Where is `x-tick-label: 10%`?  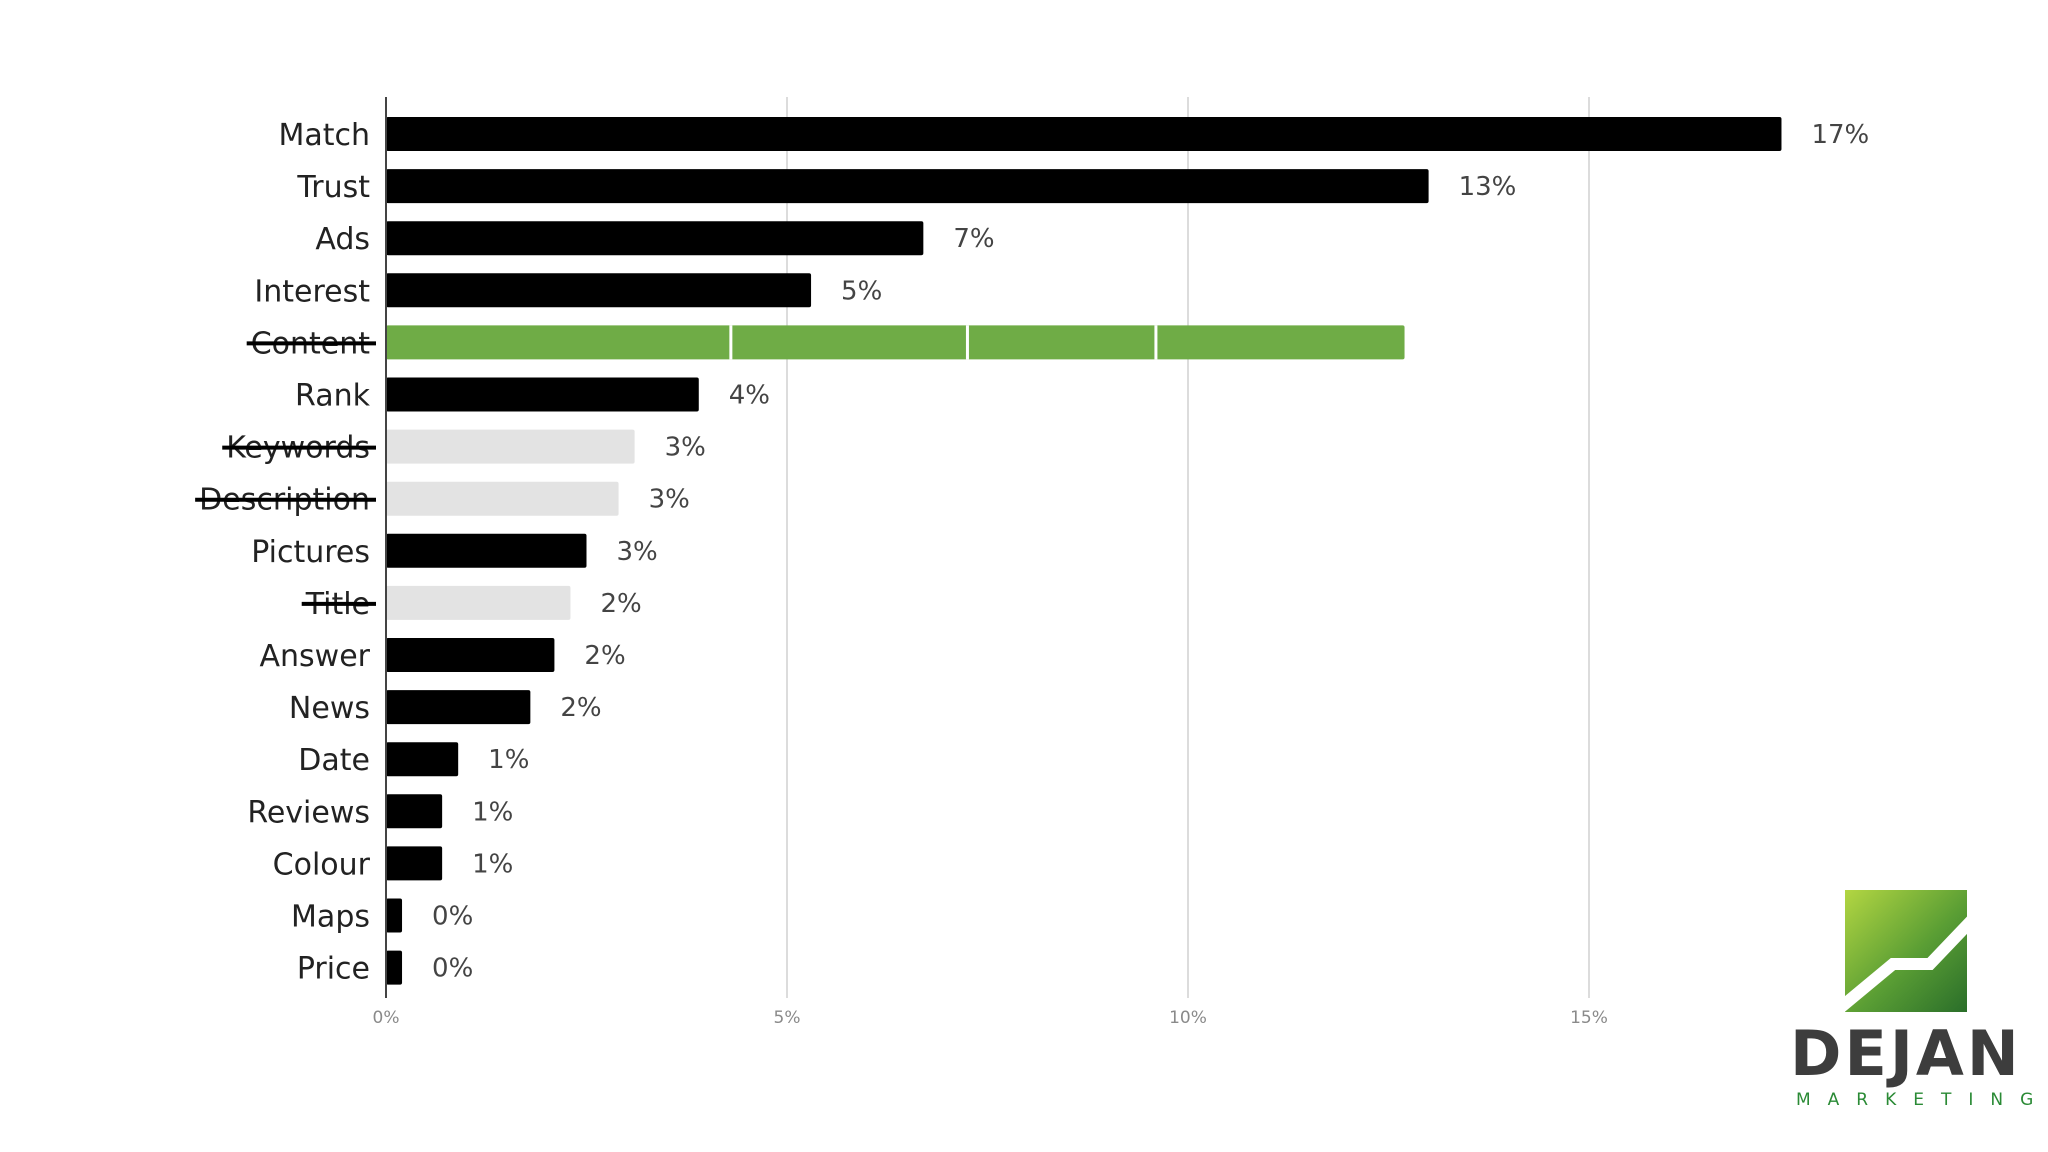 x-tick-label: 10% is located at coordinates (1188, 1018).